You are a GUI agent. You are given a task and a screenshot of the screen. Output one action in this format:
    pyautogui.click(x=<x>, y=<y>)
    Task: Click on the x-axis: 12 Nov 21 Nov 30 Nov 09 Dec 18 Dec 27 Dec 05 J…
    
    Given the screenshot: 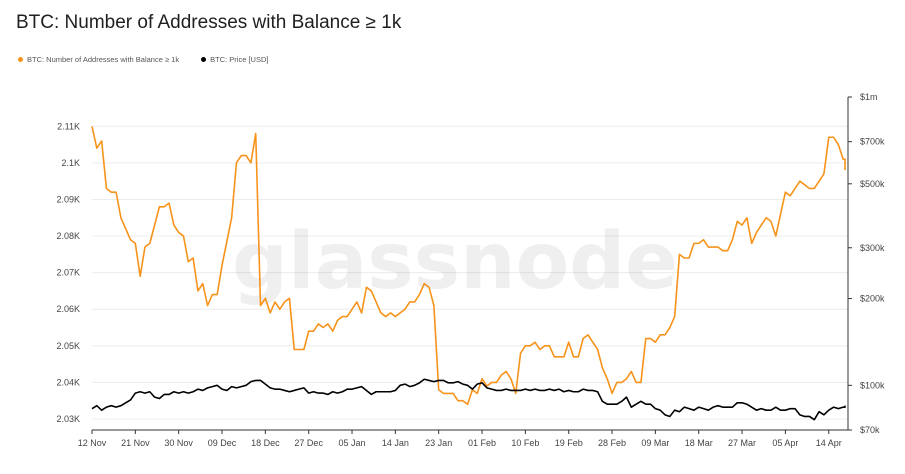 What is the action you would take?
    pyautogui.click(x=460, y=439)
    